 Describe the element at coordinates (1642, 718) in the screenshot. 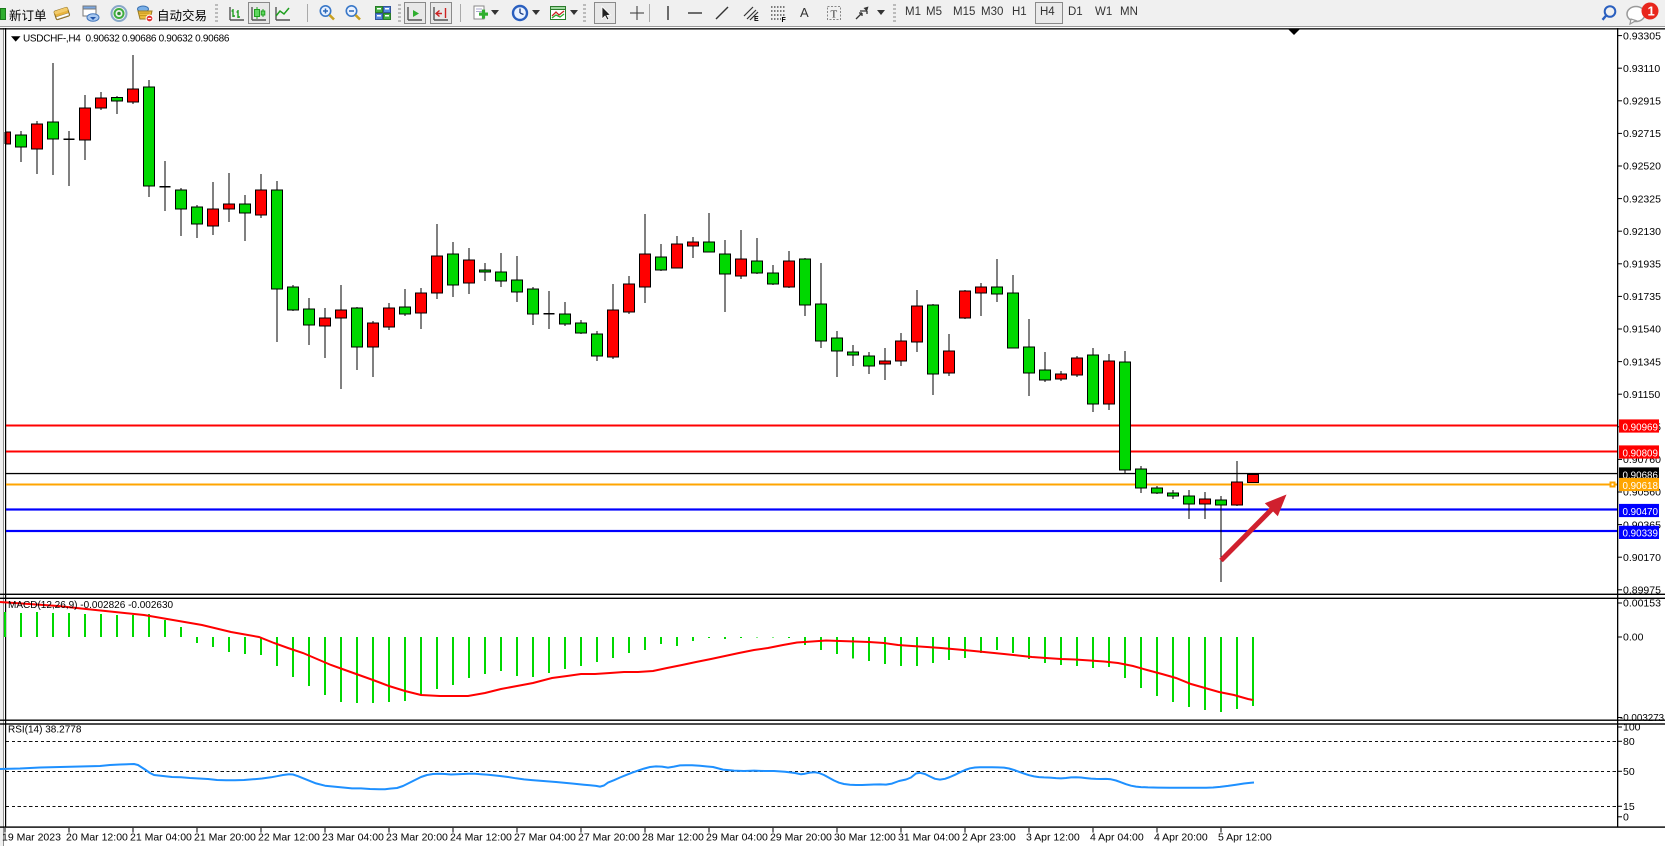

I see `svg-text: -0.003273` at that location.